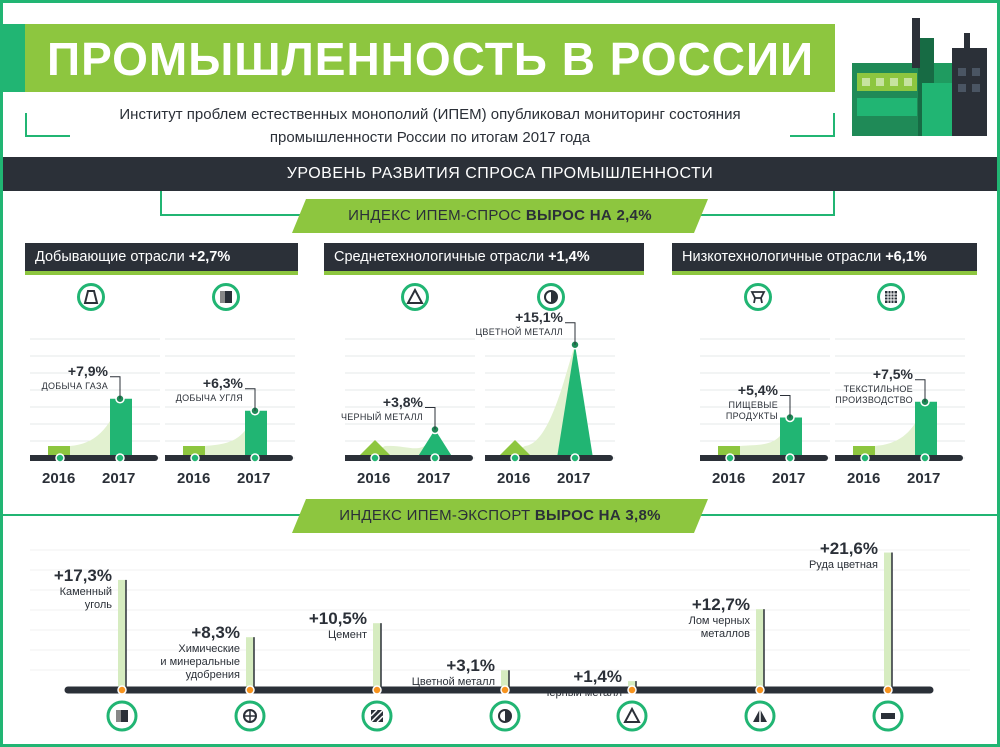 This screenshot has width=1000, height=747. Describe the element at coordinates (453, 682) in the screenshot. I see `export-item-label: Цветной металл` at that location.